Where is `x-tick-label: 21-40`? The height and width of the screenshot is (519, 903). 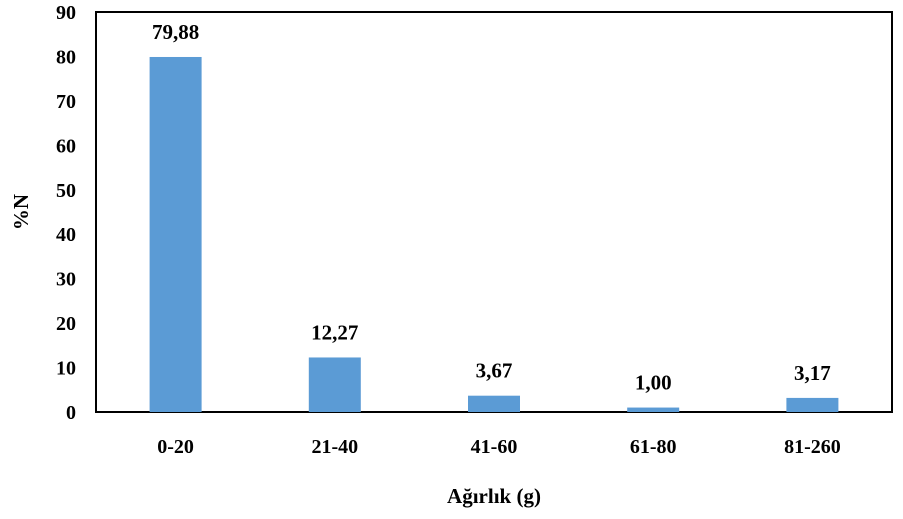 x-tick-label: 21-40 is located at coordinates (334, 447).